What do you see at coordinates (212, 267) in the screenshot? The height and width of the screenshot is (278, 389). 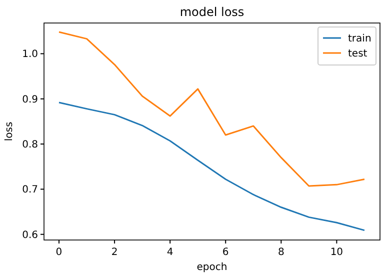 I see `x-axis-title: epoch` at bounding box center [212, 267].